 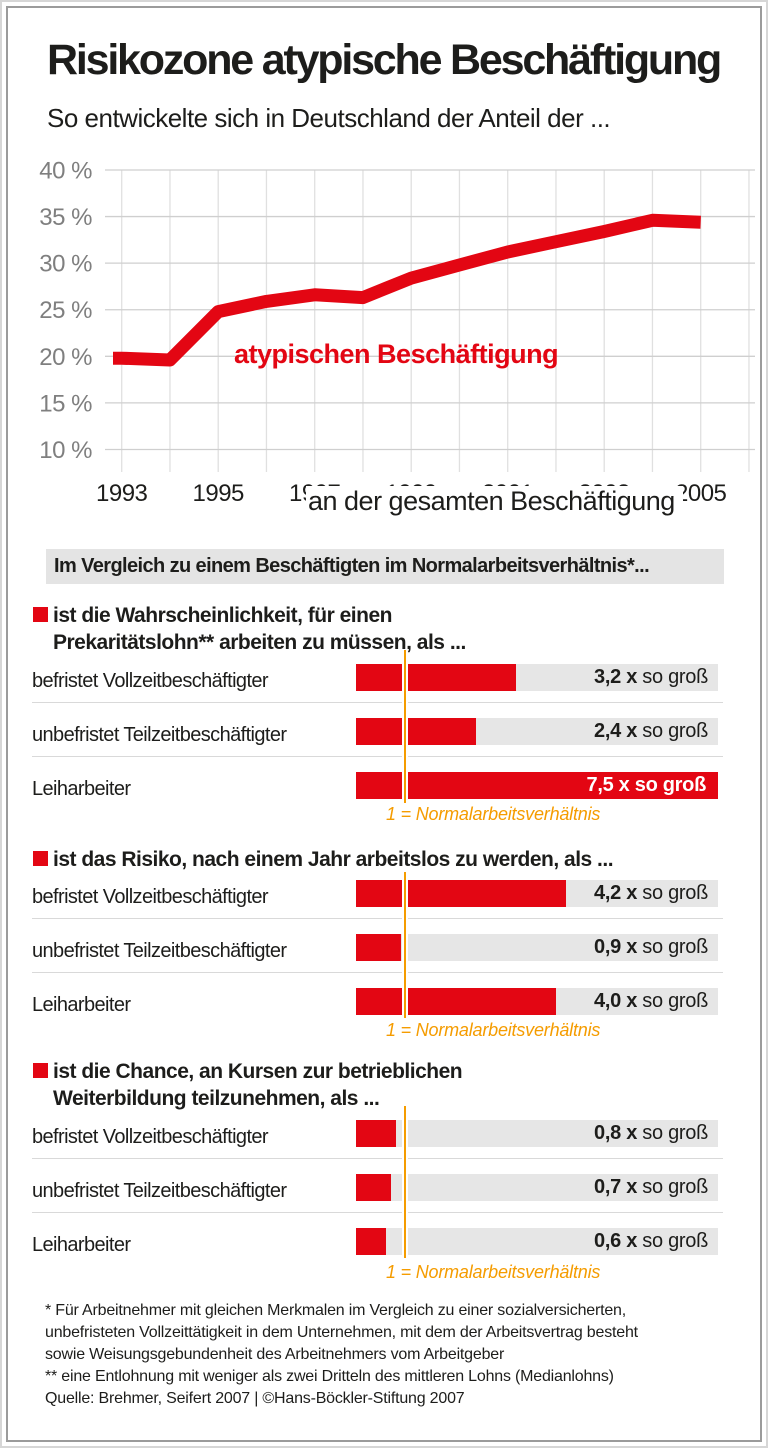 I want to click on svg-text: 2005, so click(x=701, y=493).